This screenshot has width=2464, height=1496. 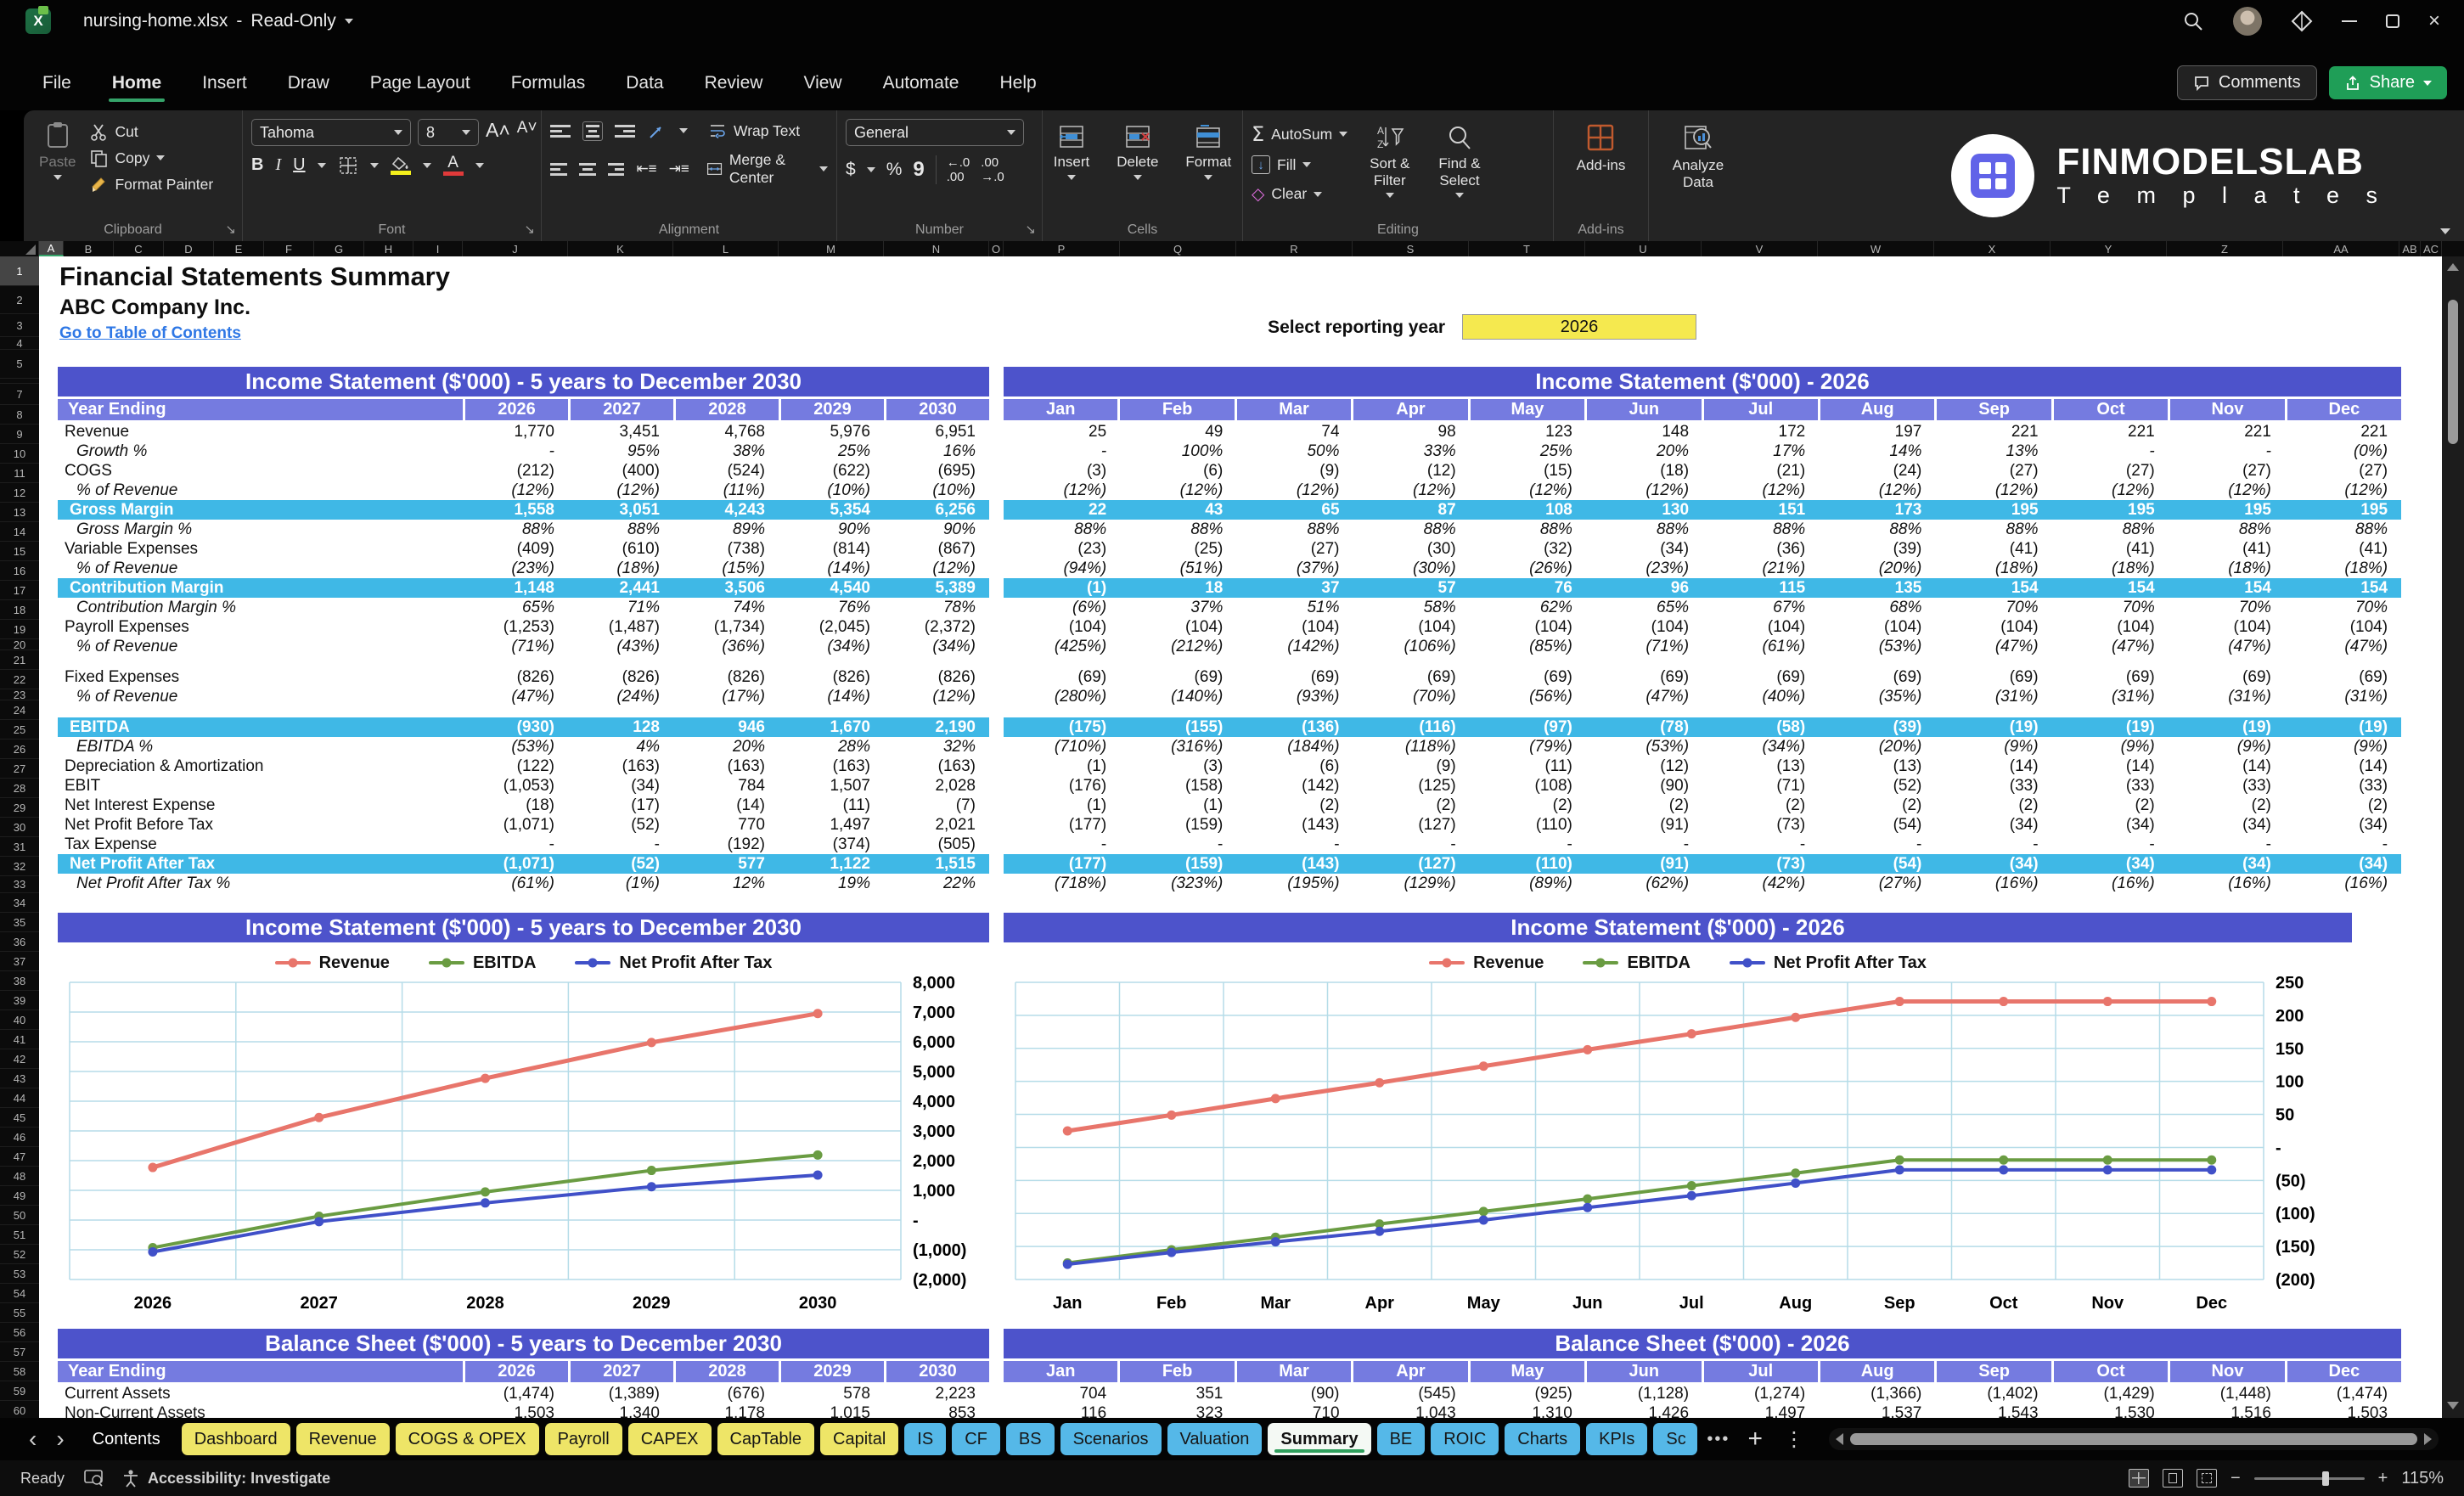 I want to click on value-cell: 1,530, so click(x=2134, y=1411).